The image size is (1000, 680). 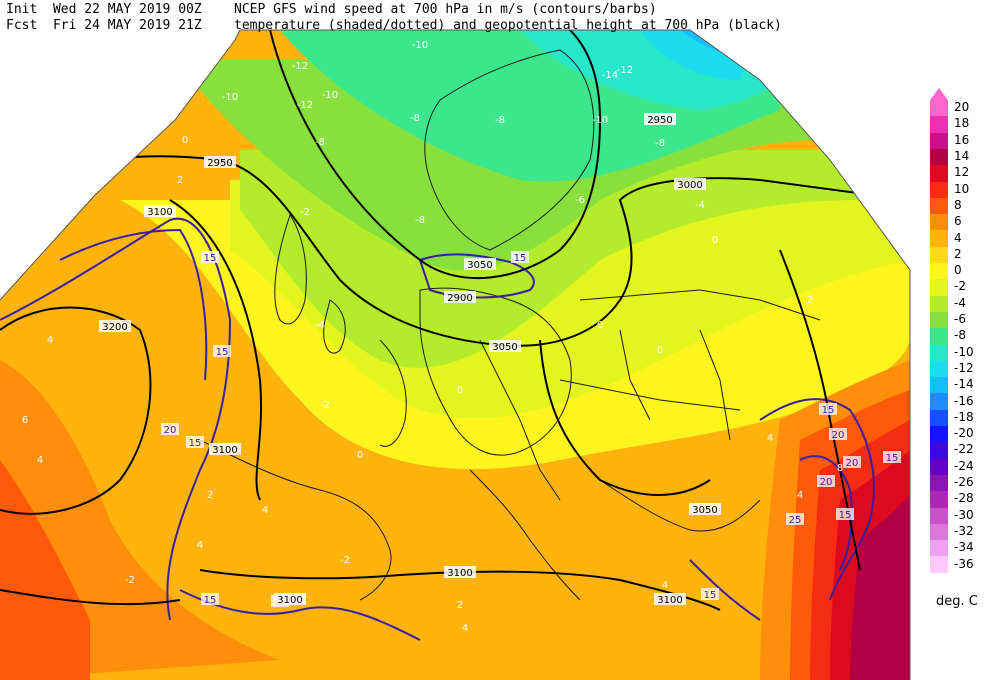 I want to click on height-contour-label: 2900, so click(x=459, y=298).